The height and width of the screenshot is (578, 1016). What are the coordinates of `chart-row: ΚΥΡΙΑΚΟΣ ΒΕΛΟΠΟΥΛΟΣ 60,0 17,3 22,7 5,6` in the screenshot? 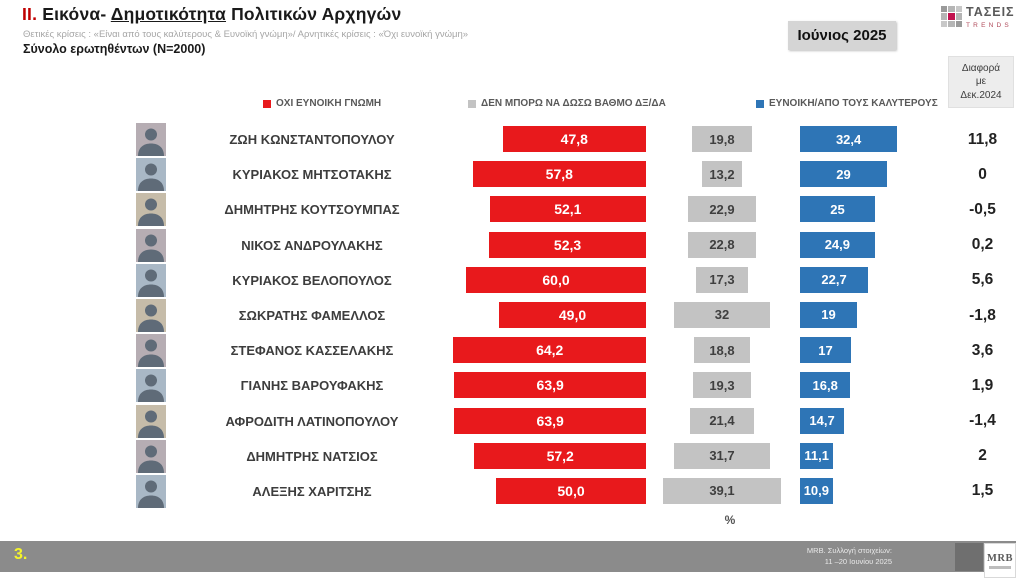 It's located at (508, 280).